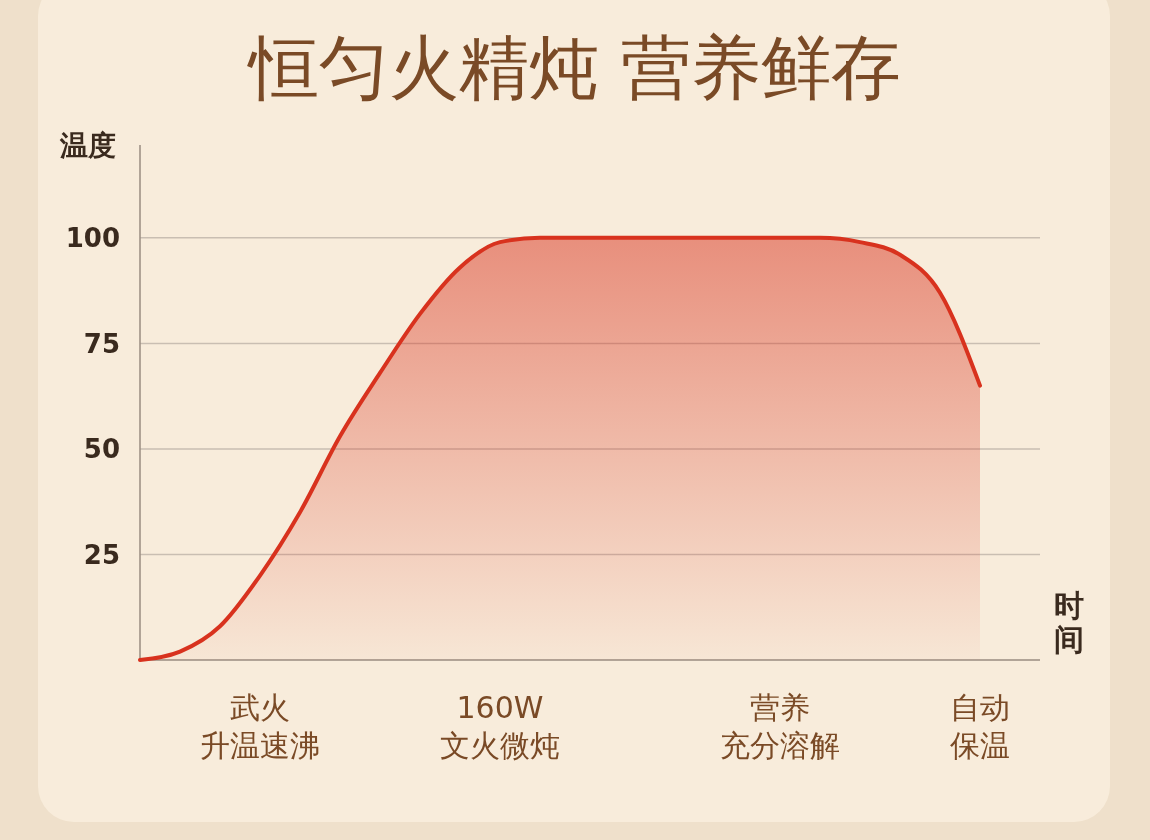 This screenshot has width=1150, height=840. I want to click on x-axis-title: 时间, so click(1069, 622).